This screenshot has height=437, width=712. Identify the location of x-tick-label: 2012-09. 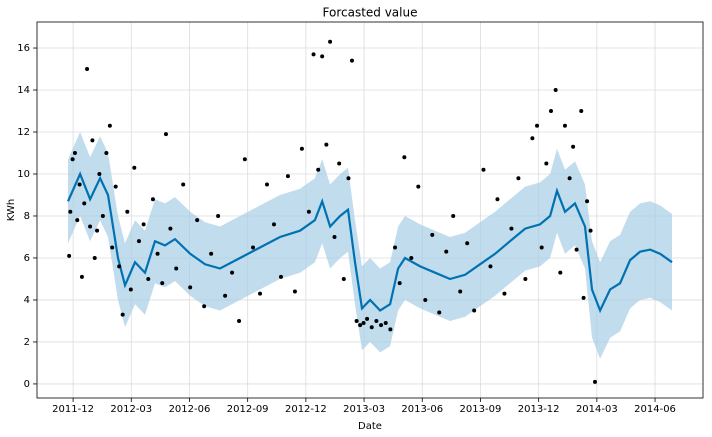
(248, 409).